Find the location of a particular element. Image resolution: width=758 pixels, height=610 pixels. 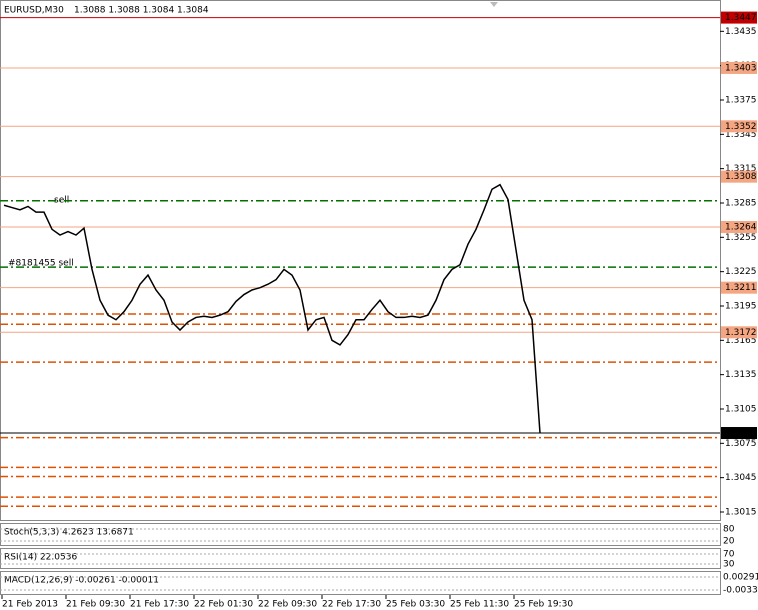

x-tick-label: 25 Feb 11:30 is located at coordinates (479, 605).